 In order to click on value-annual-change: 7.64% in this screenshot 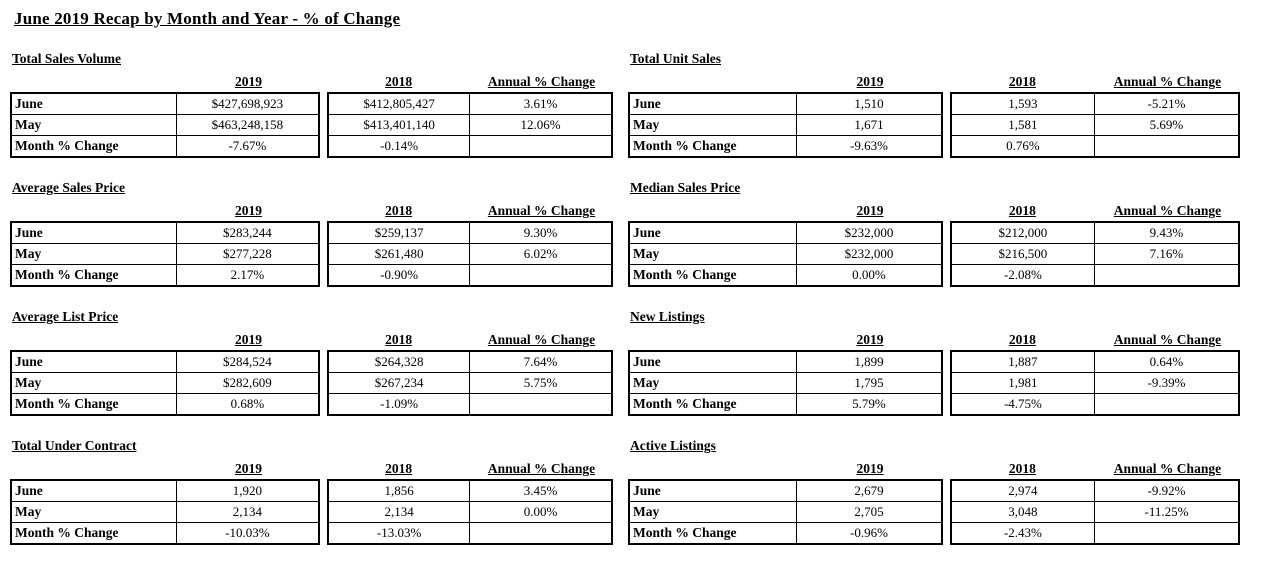, I will do `click(540, 361)`.